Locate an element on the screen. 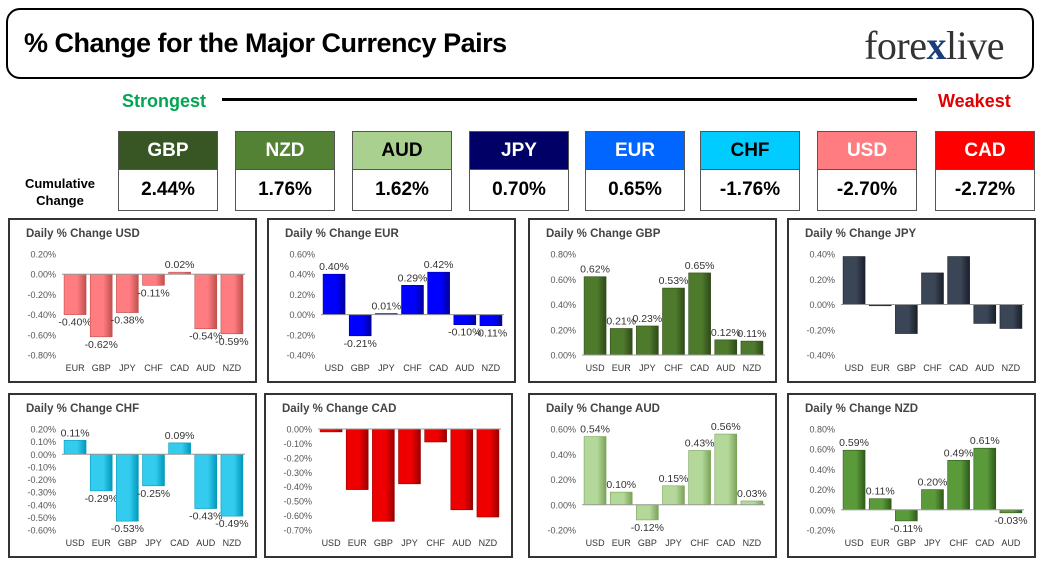  data-label: -0.21% is located at coordinates (360, 344).